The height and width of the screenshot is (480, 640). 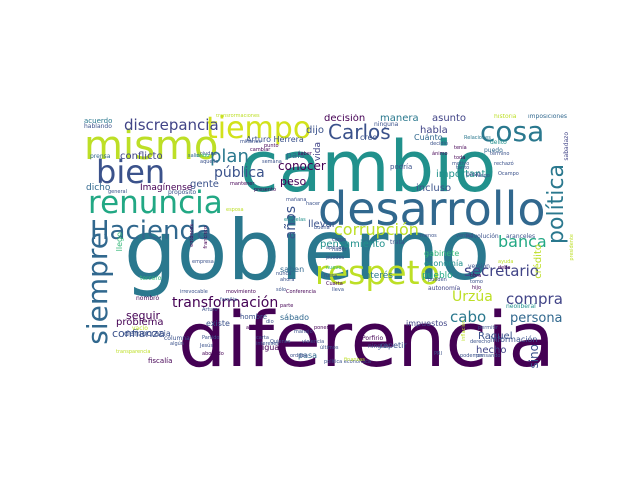 I want to click on word-dicho: dicho, so click(x=98, y=188).